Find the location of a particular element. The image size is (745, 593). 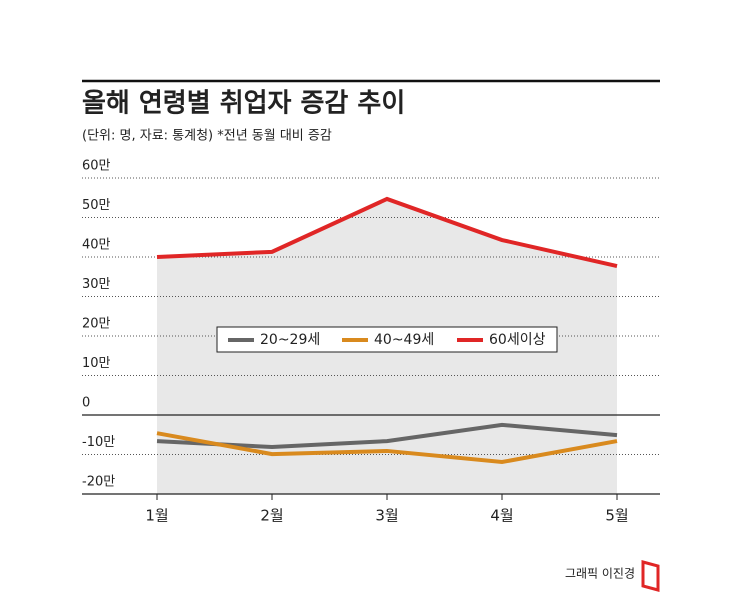

legend-label: 60세이상 is located at coordinates (517, 340).